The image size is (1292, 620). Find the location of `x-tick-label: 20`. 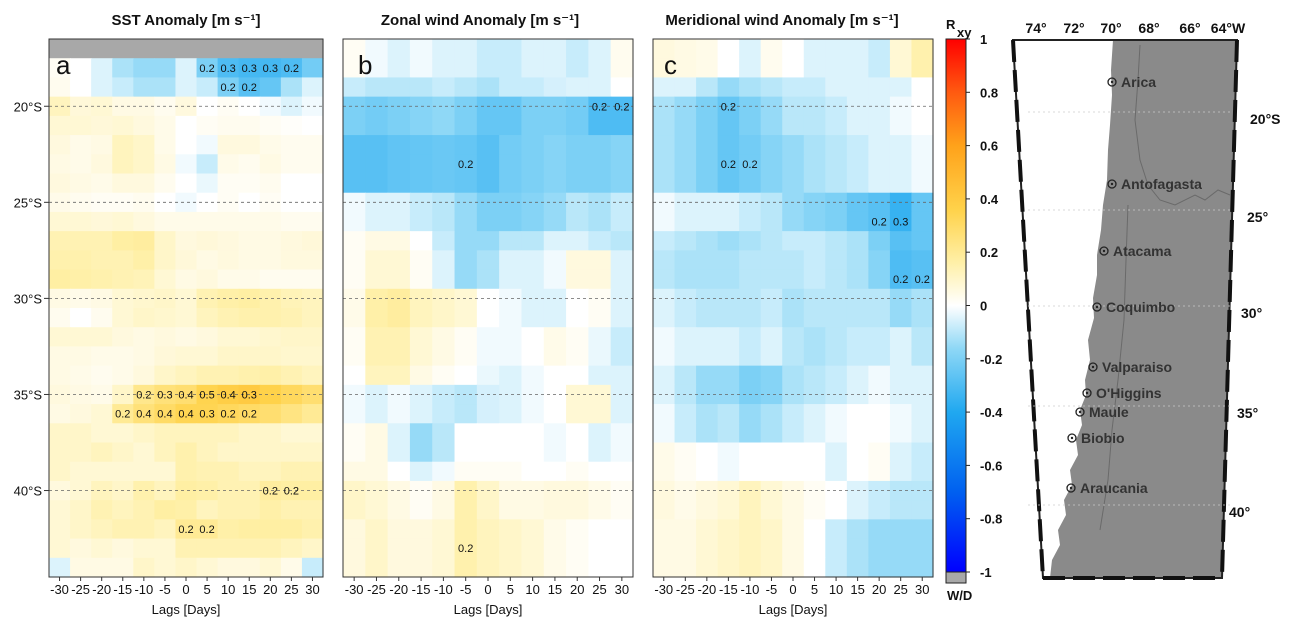

x-tick-label: 20 is located at coordinates (270, 589).